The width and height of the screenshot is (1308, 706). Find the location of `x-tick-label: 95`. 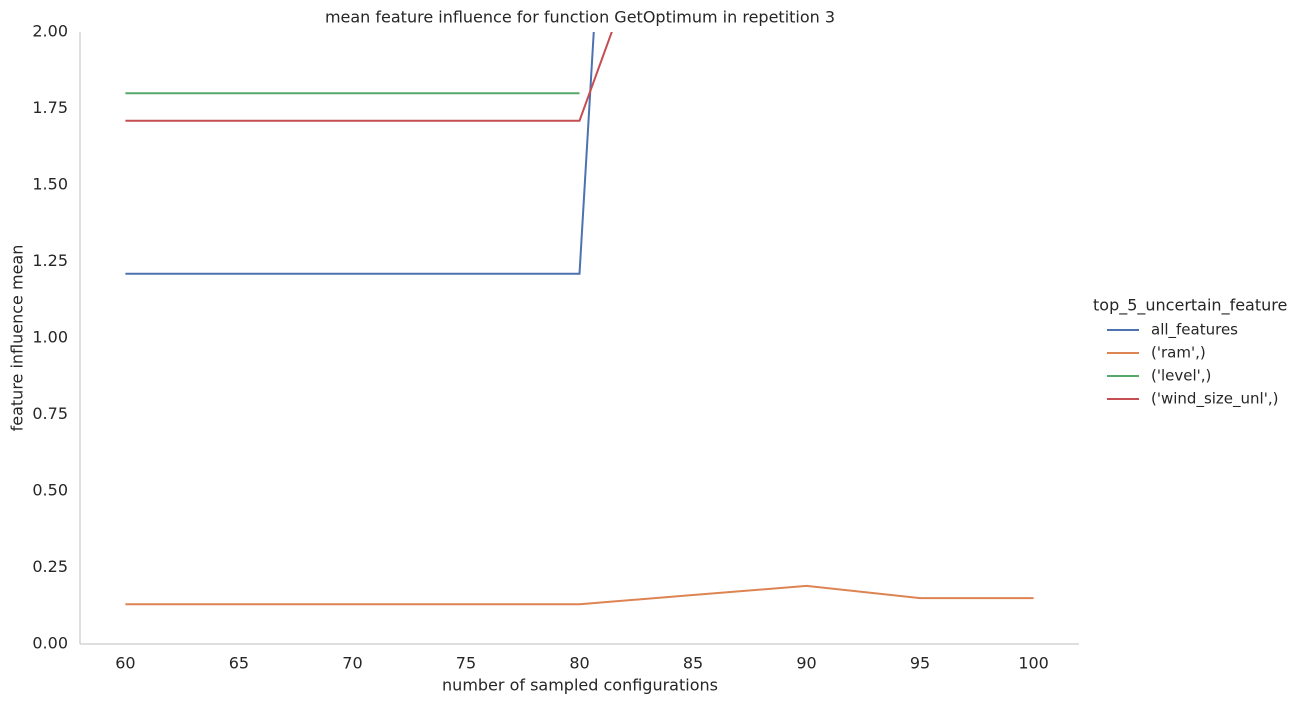

x-tick-label: 95 is located at coordinates (920, 663).